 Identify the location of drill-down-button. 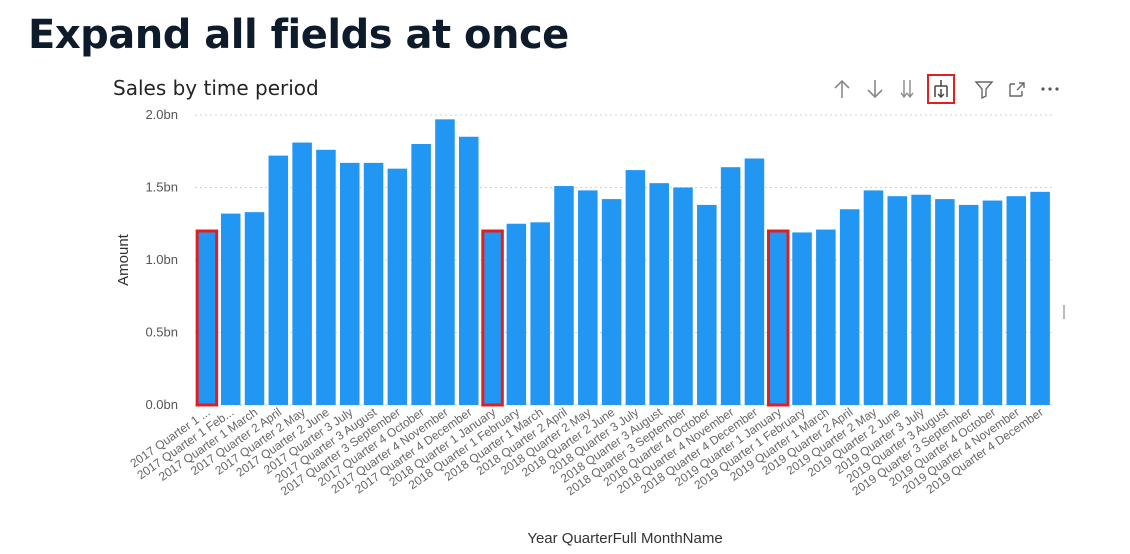
(875, 89).